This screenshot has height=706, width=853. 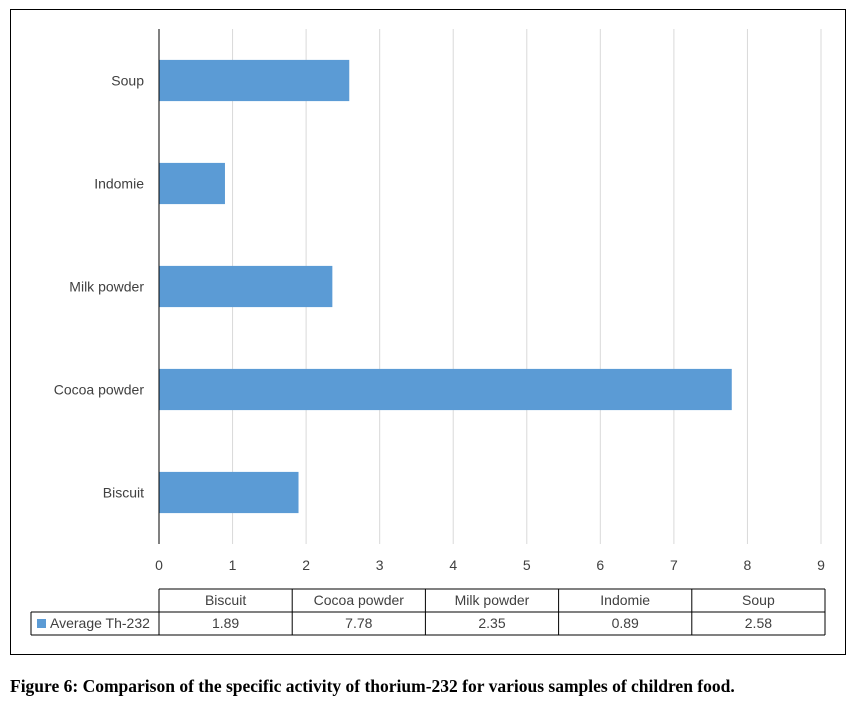 I want to click on x-tick-label: 3, so click(x=380, y=565).